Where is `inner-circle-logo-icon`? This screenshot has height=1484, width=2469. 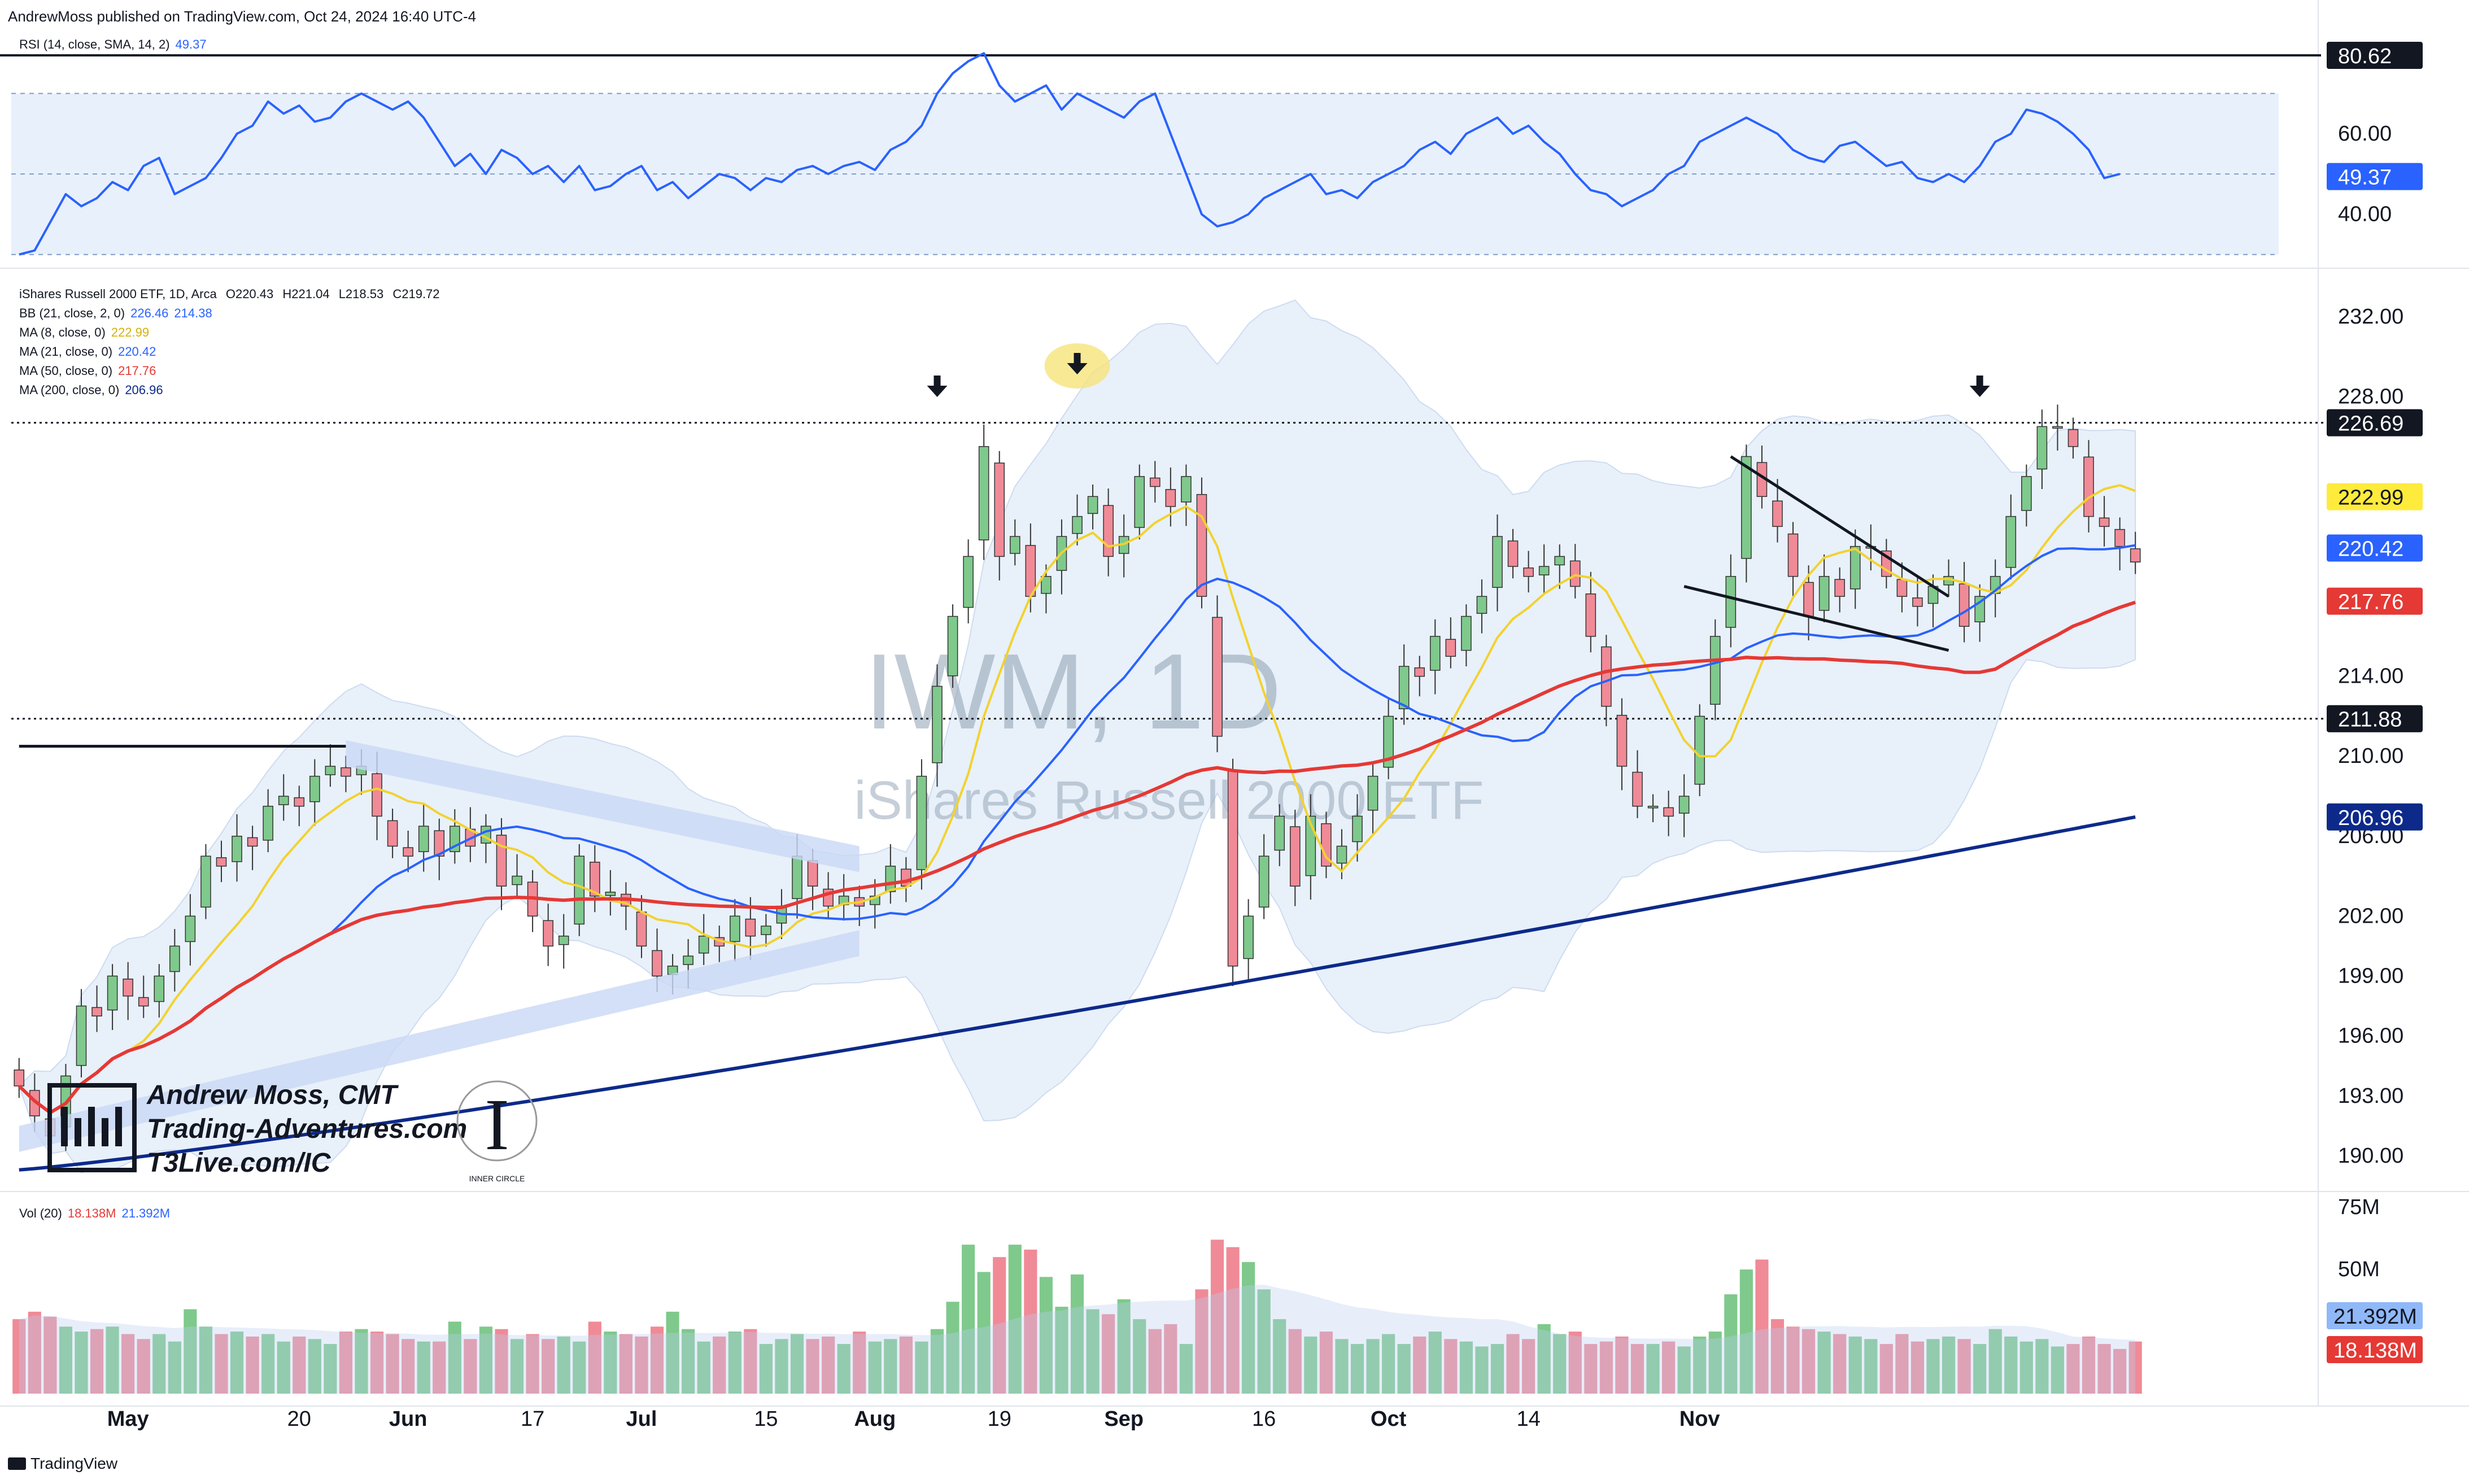 inner-circle-logo-icon is located at coordinates (497, 1121).